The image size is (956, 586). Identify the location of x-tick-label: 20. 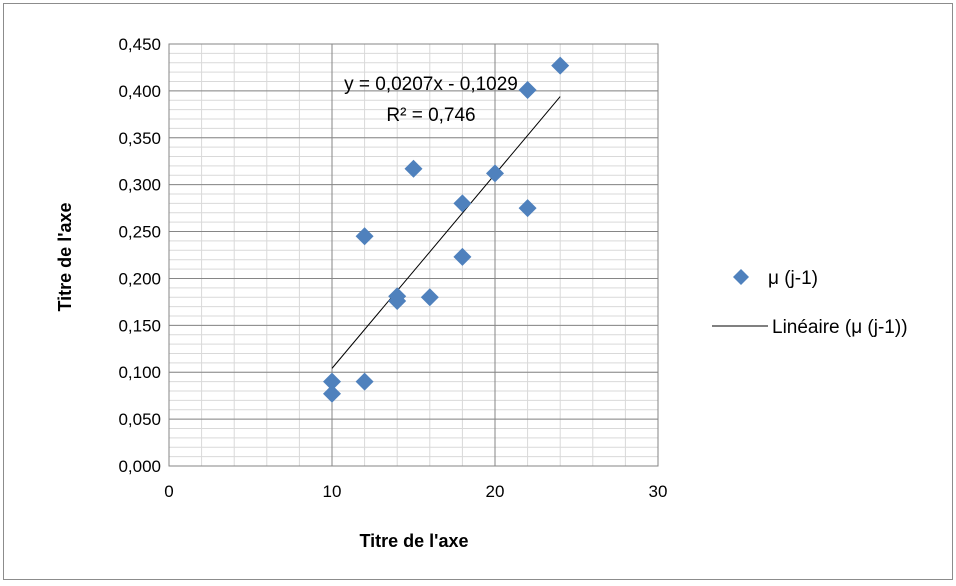
(495, 491).